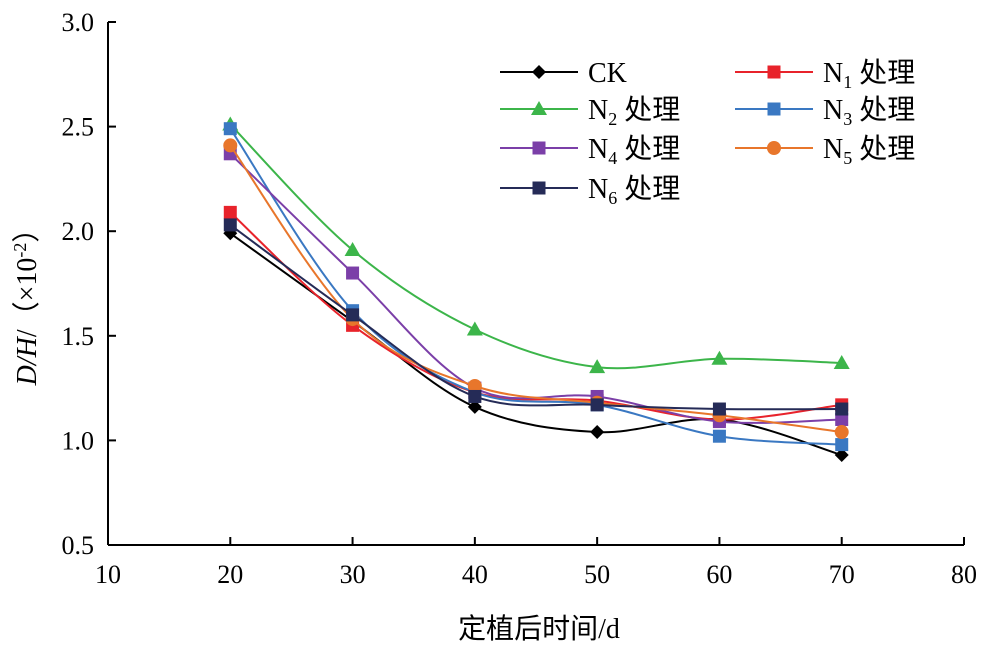  I want to click on legend-label: N4 处理, so click(634, 150).